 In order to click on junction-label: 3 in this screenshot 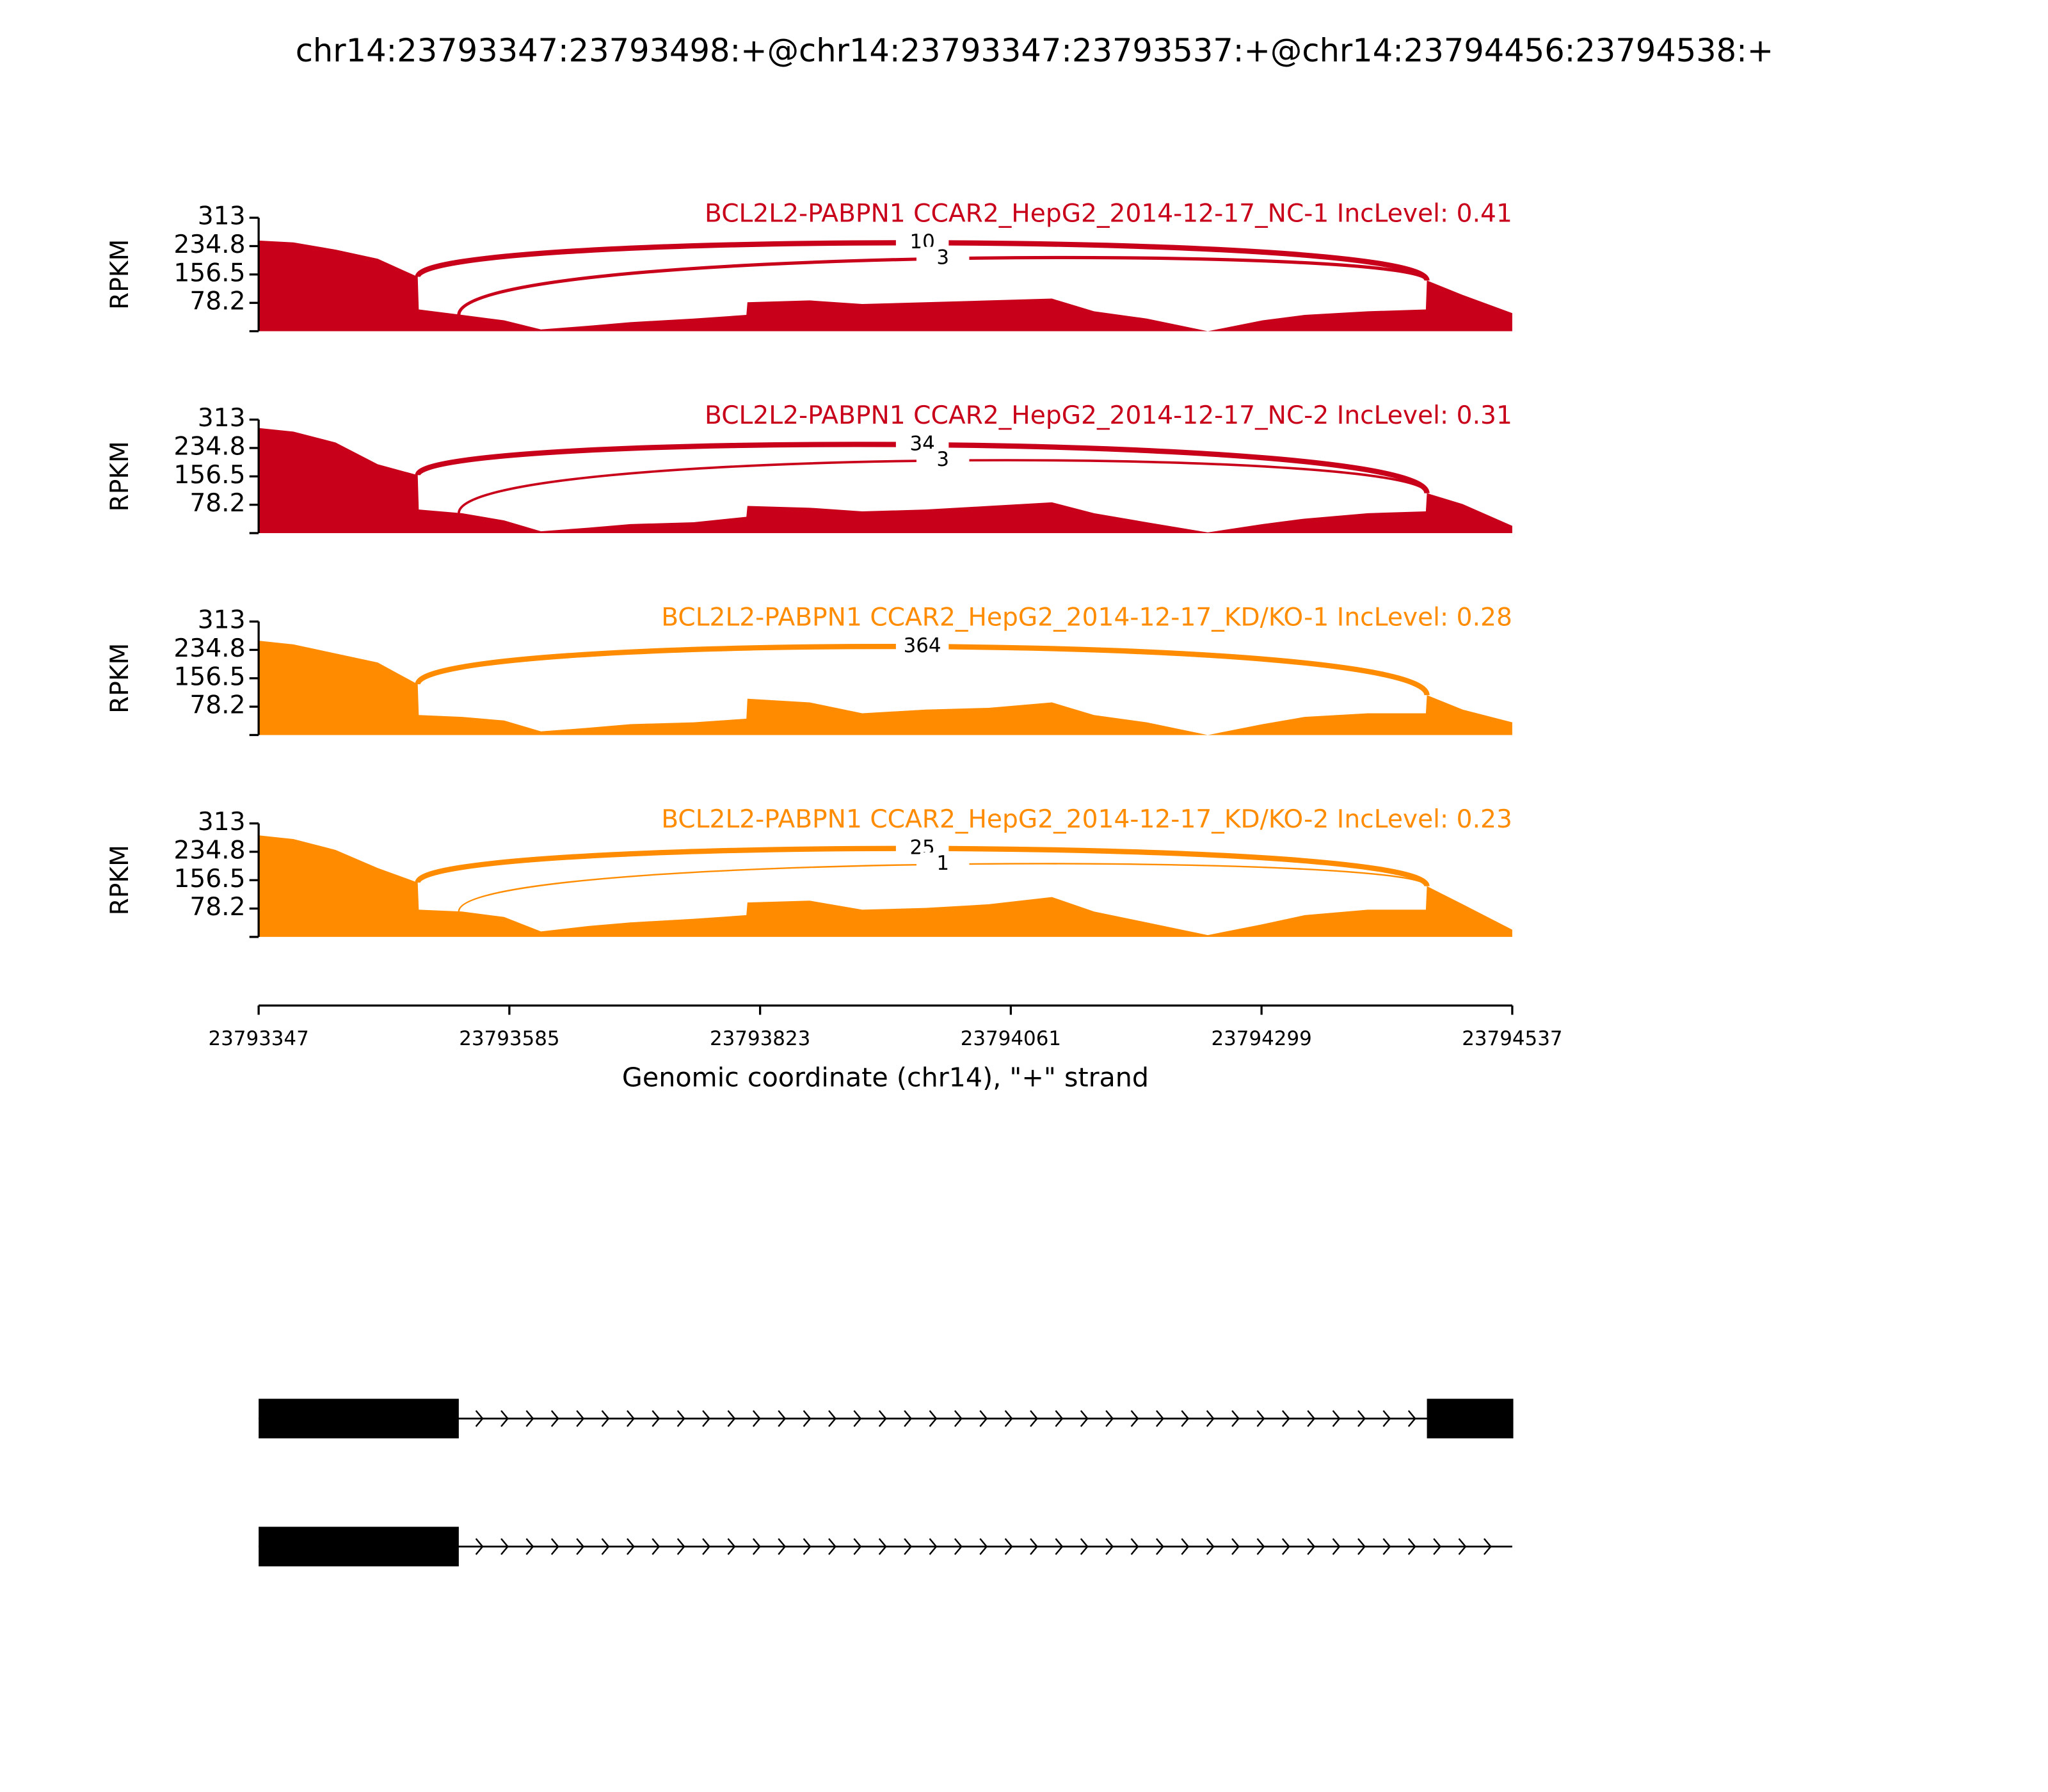, I will do `click(942, 257)`.